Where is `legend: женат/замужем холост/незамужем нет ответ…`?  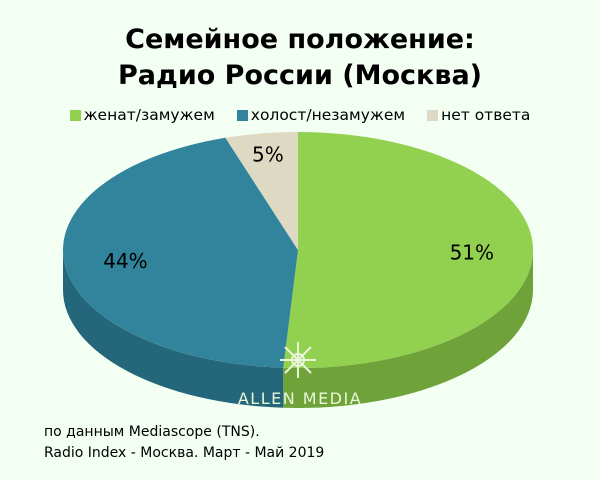 legend: женат/замужем холост/незамужем нет ответ… is located at coordinates (300, 115).